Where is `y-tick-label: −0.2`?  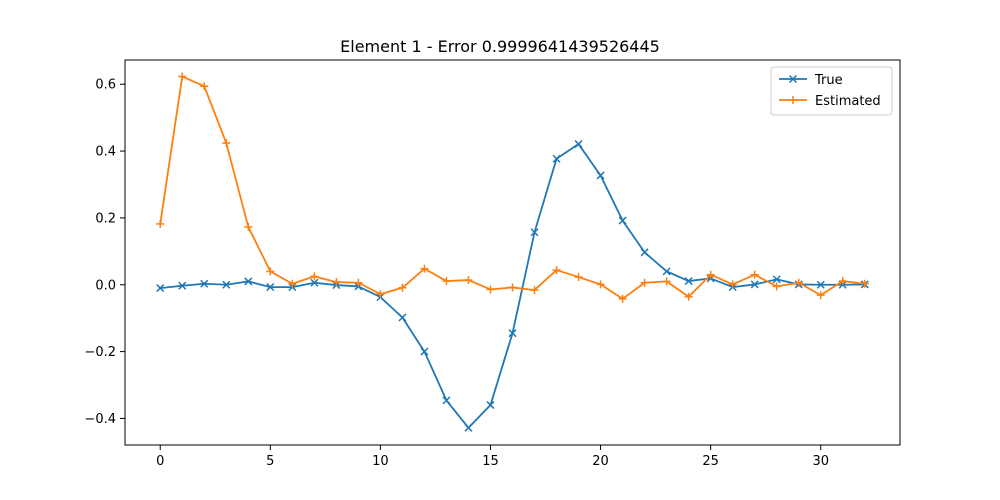 y-tick-label: −0.2 is located at coordinates (100, 352).